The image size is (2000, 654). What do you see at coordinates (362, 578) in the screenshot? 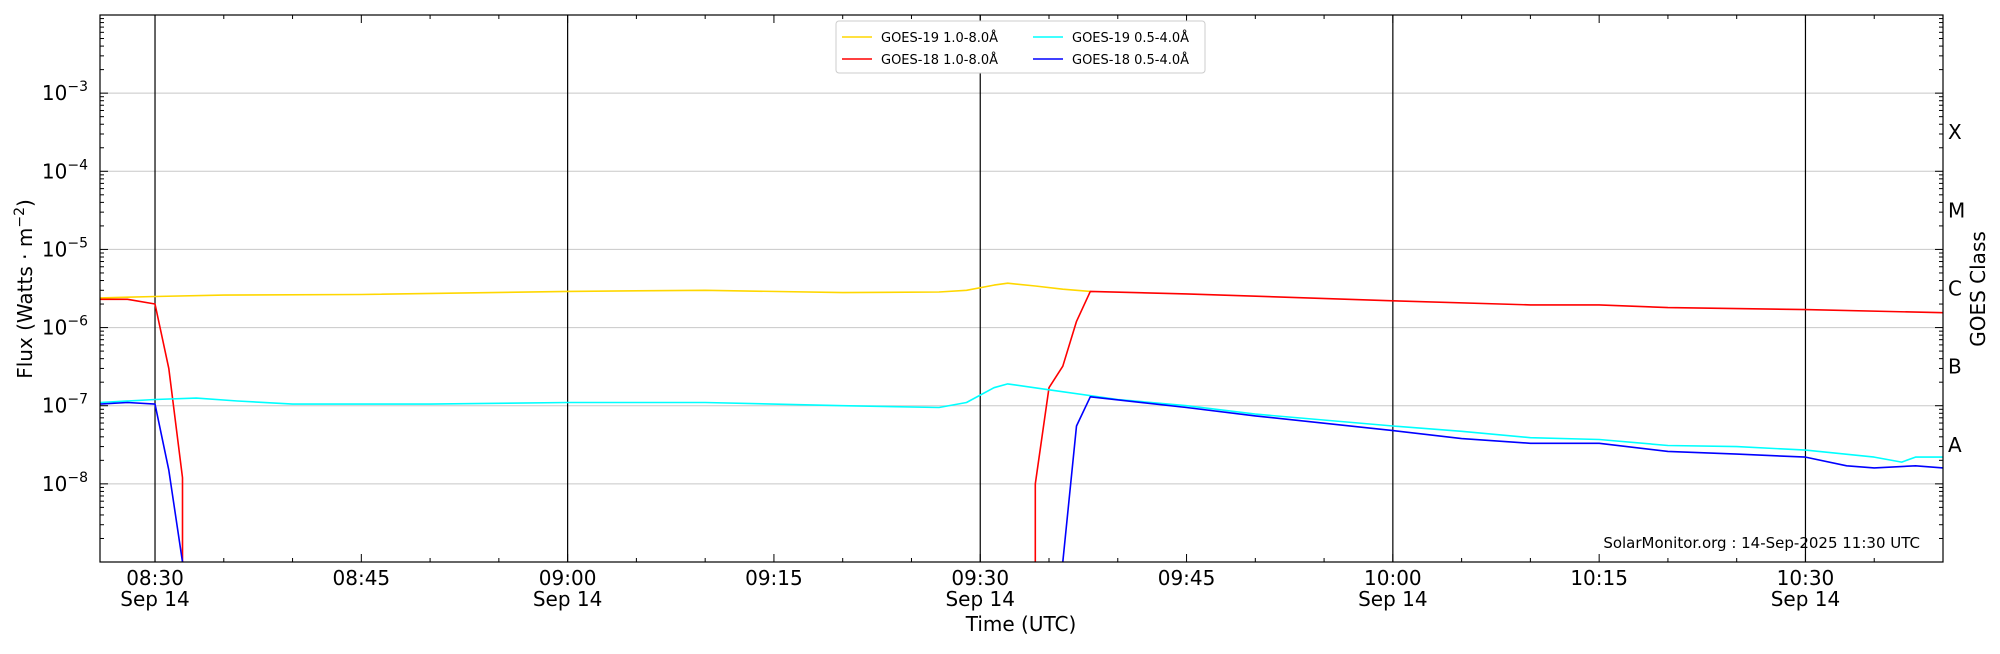
I see `x-tick-label-time: 08:45` at bounding box center [362, 578].